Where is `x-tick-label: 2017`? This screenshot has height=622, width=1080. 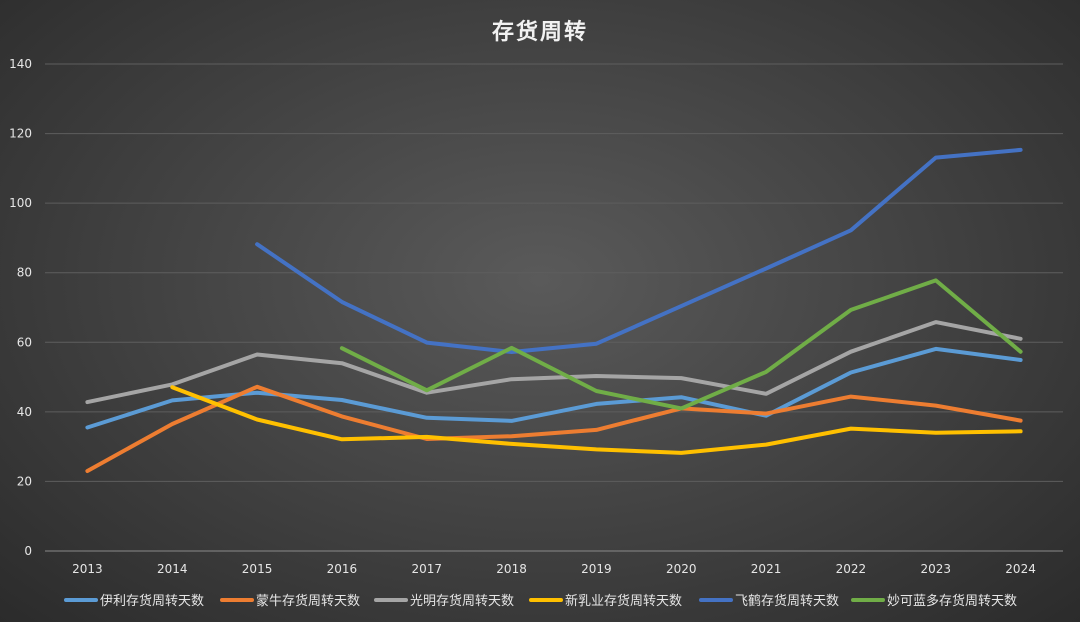 x-tick-label: 2017 is located at coordinates (426, 569).